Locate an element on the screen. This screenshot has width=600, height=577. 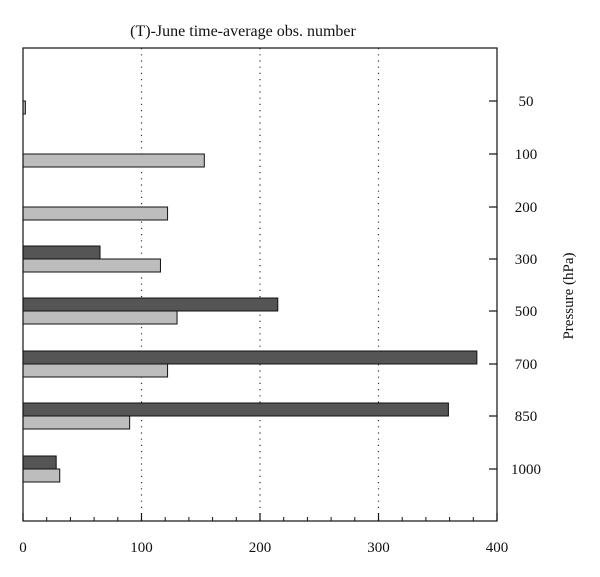
x-tick-label-400: 400 is located at coordinates (497, 548).